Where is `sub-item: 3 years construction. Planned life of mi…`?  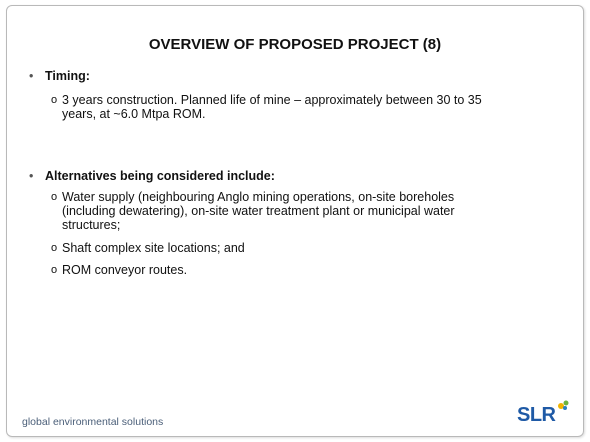
sub-item: 3 years construction. Planned life of mi… is located at coordinates (276, 107).